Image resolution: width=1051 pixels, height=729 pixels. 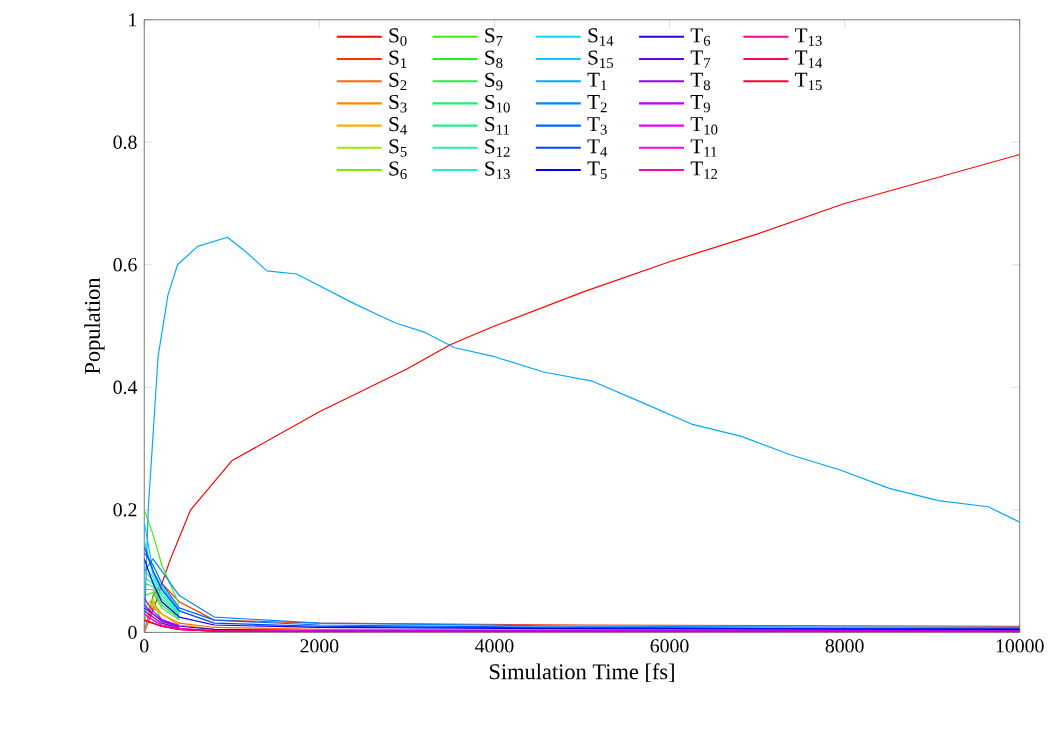 I want to click on legend-label: S$_{3}$, so click(x=398, y=103).